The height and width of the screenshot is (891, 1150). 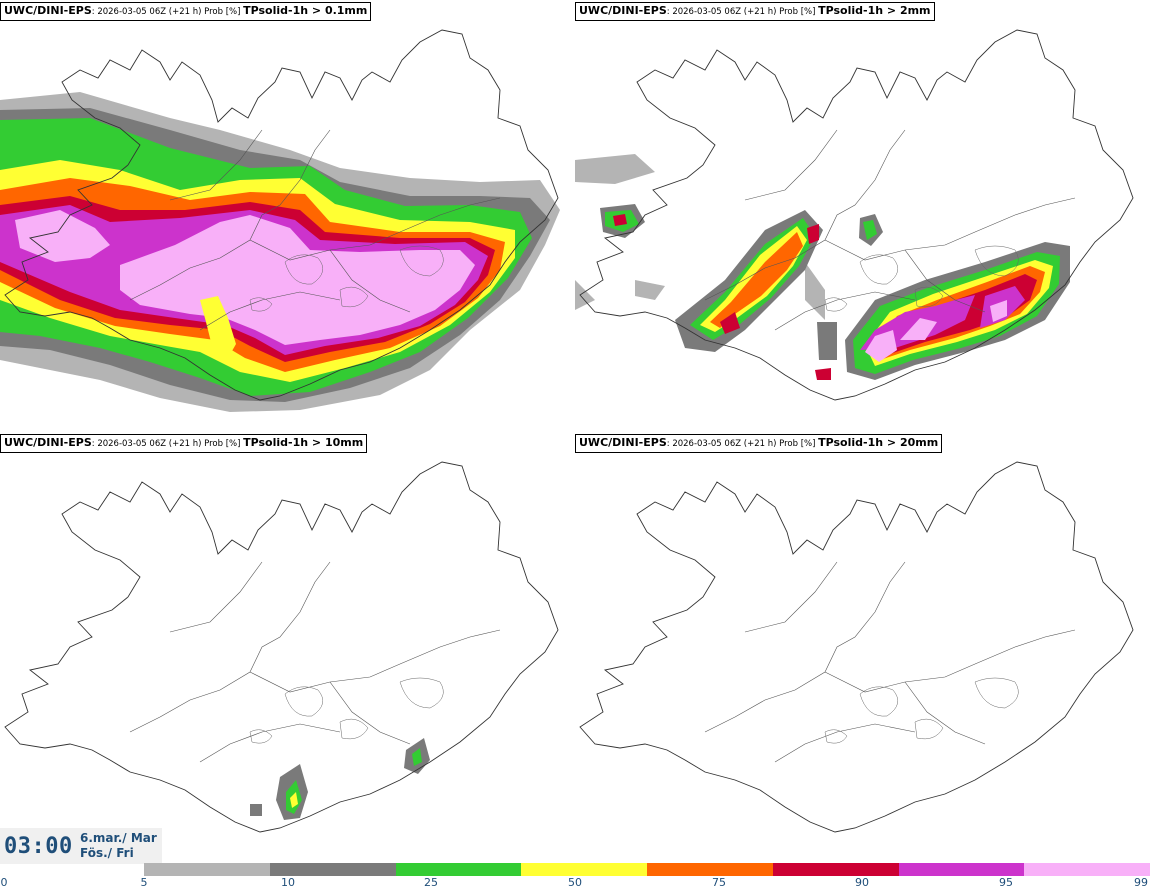 I want to click on variable-label: TPsolid-1h > 20mm, so click(x=878, y=442).